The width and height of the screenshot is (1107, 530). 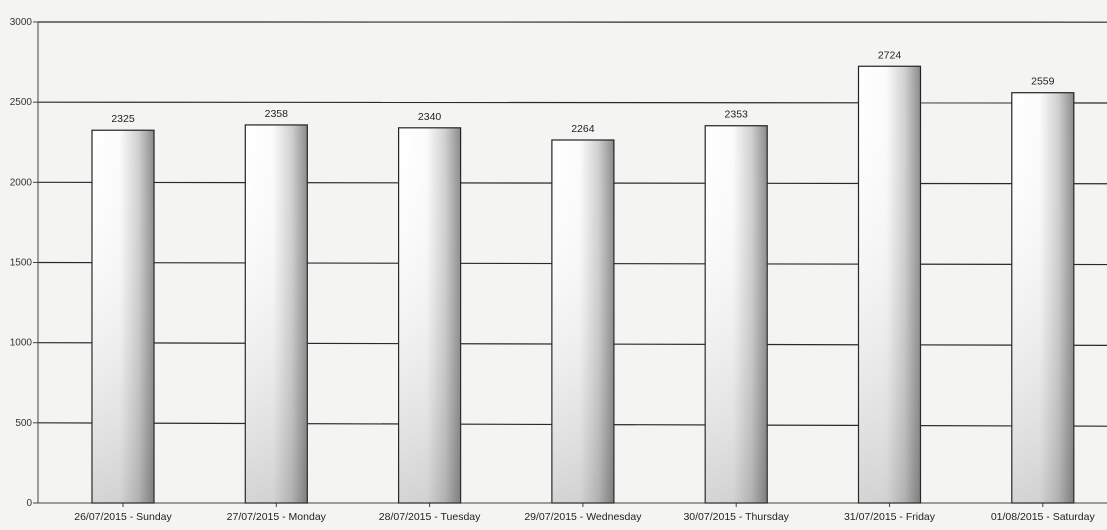 I want to click on data-label-0: 2325, so click(x=123, y=119).